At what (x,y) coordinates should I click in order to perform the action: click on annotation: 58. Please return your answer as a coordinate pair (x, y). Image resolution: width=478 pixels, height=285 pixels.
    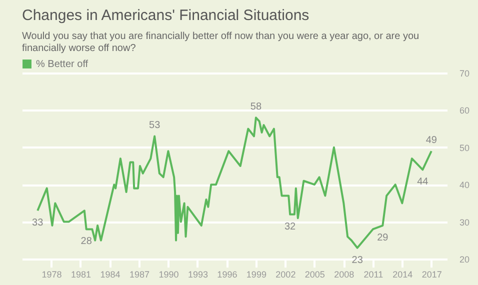
    Looking at the image, I should click on (256, 107).